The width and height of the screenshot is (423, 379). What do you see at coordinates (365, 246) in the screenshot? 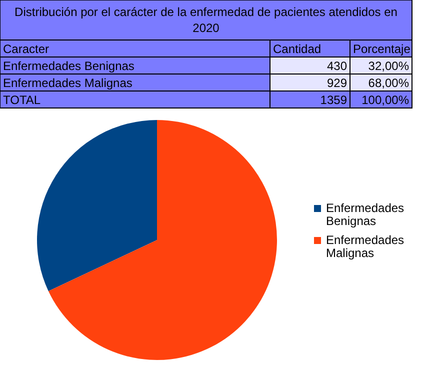
I see `legend-label: Enfermedades Malignas` at bounding box center [365, 246].